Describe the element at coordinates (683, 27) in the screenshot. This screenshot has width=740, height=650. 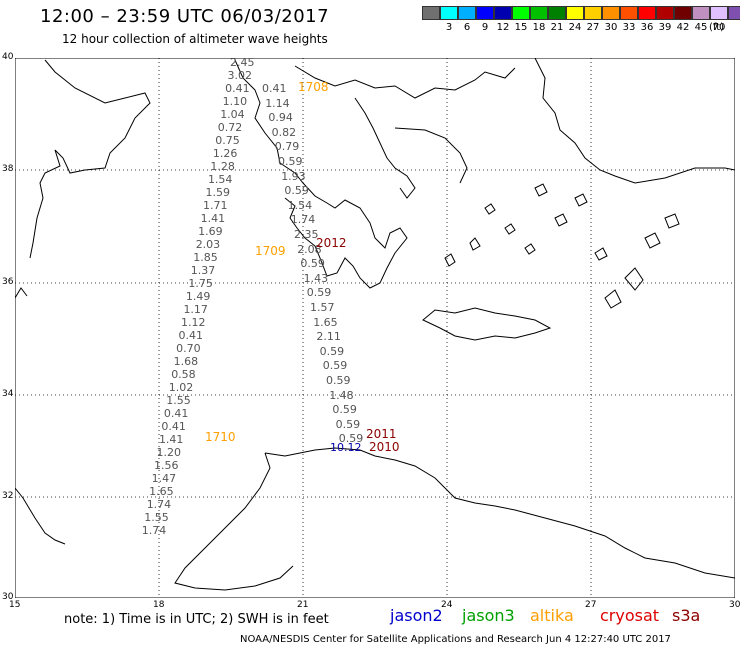
I see `legend-label: 42` at that location.